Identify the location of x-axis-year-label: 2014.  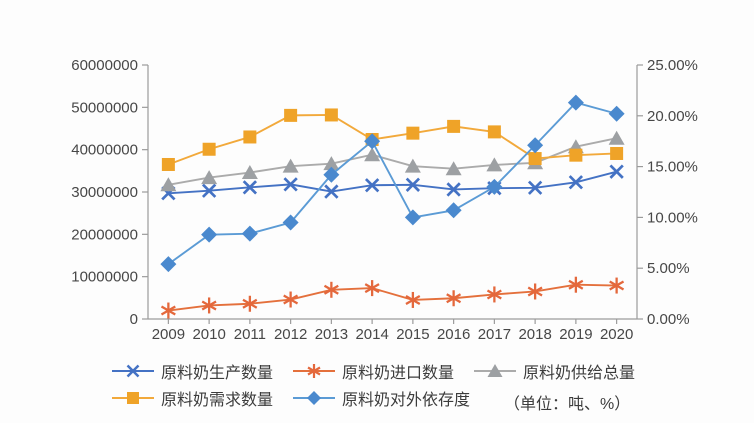
(371, 334).